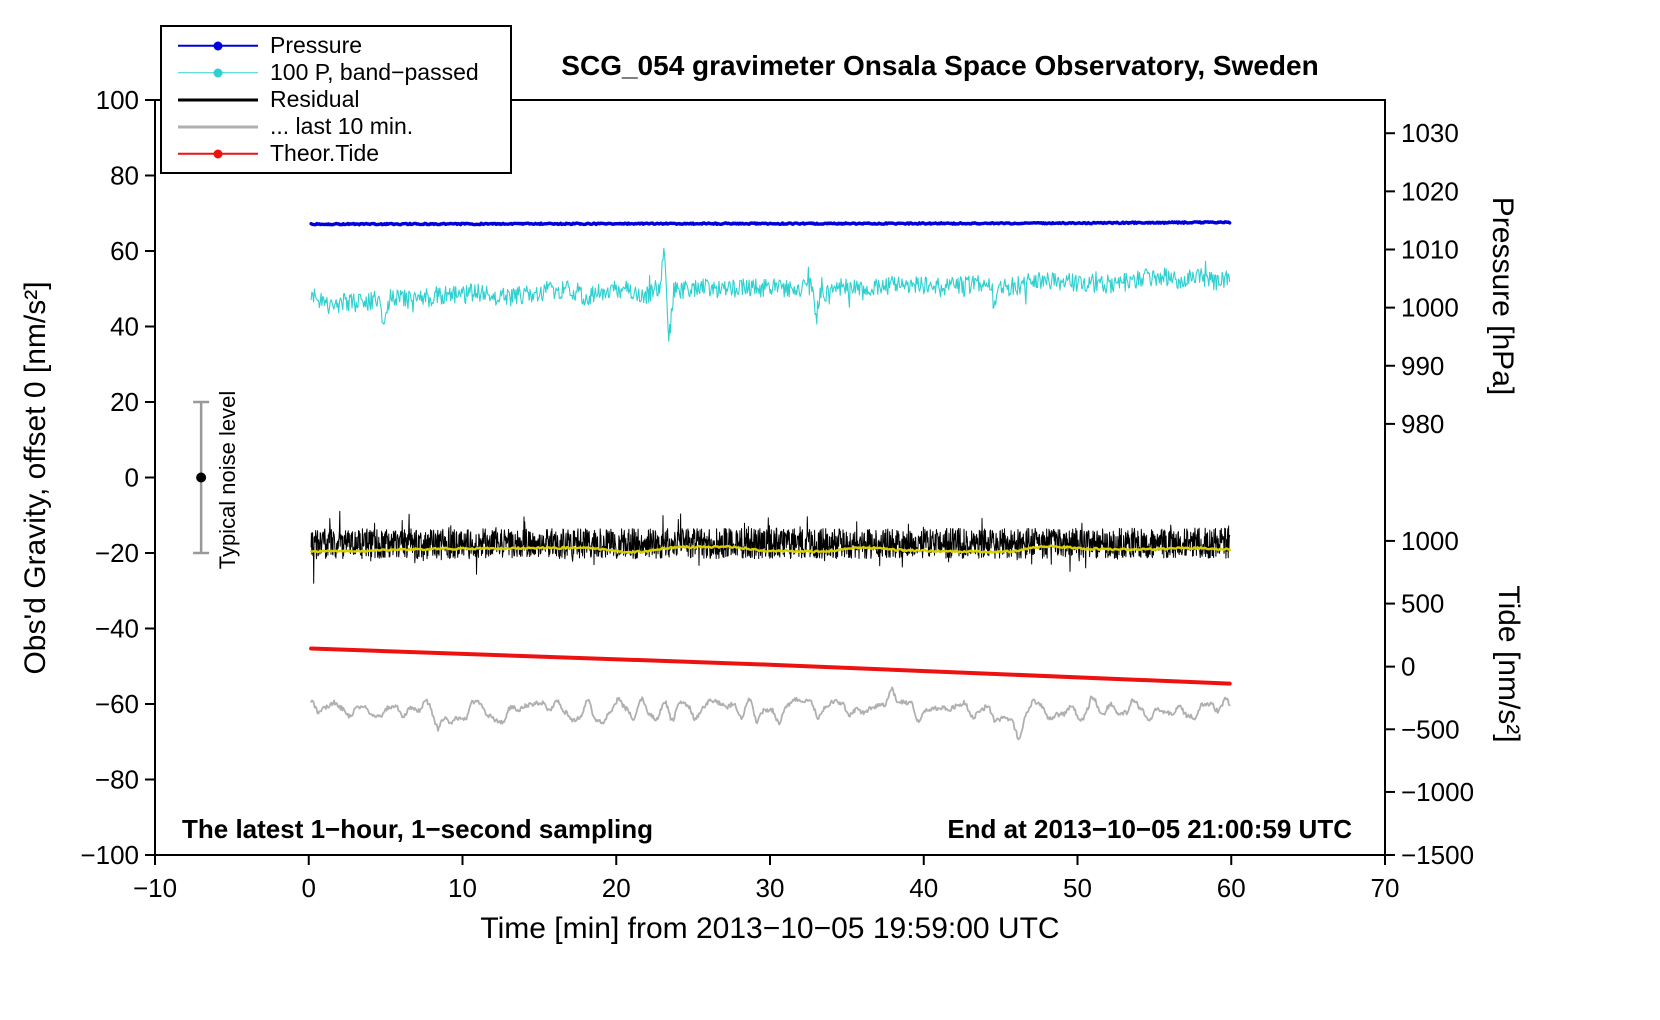  Describe the element at coordinates (1430, 191) in the screenshot. I see `pressure-tick-label: 1020` at that location.